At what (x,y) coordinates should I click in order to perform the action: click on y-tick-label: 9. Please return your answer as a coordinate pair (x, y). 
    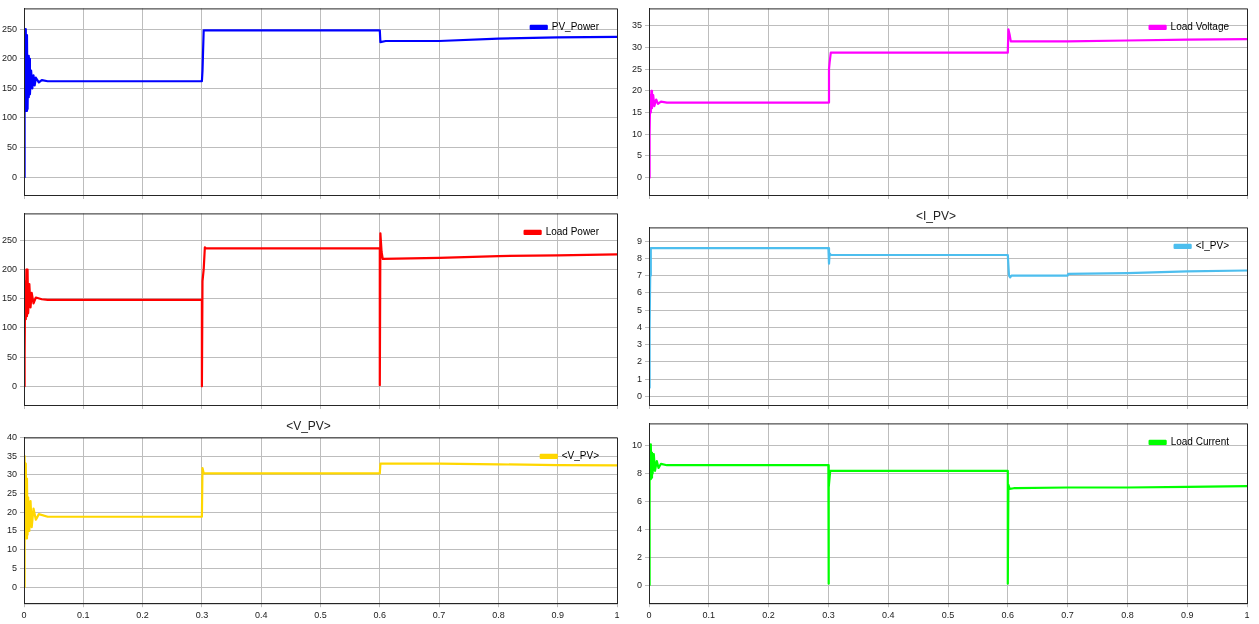
    Looking at the image, I should click on (639, 240).